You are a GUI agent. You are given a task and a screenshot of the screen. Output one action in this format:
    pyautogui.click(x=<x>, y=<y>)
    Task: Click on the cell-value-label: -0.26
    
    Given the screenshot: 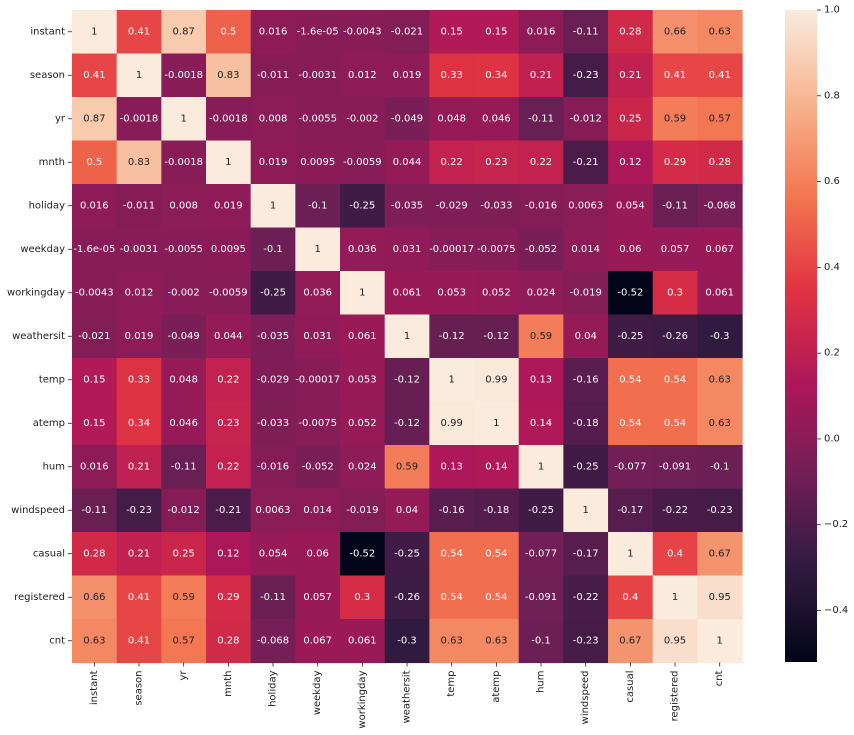 What is the action you would take?
    pyautogui.click(x=407, y=597)
    